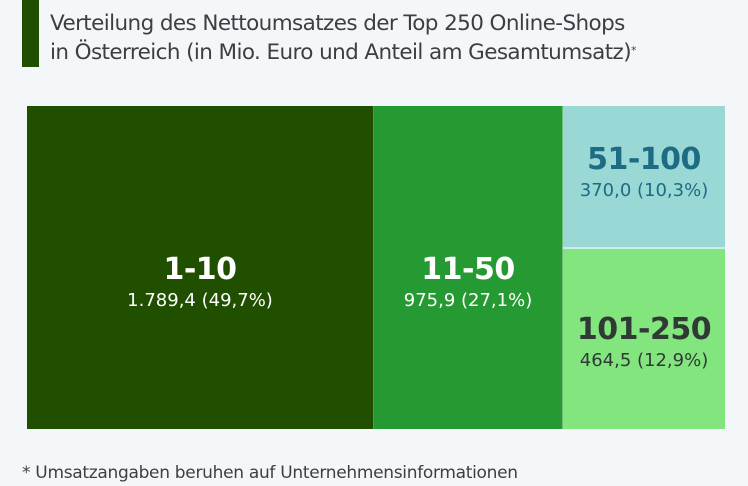  I want to click on treemap-cell-51-100: 51-100 370,0 (10,3%), so click(644, 177).